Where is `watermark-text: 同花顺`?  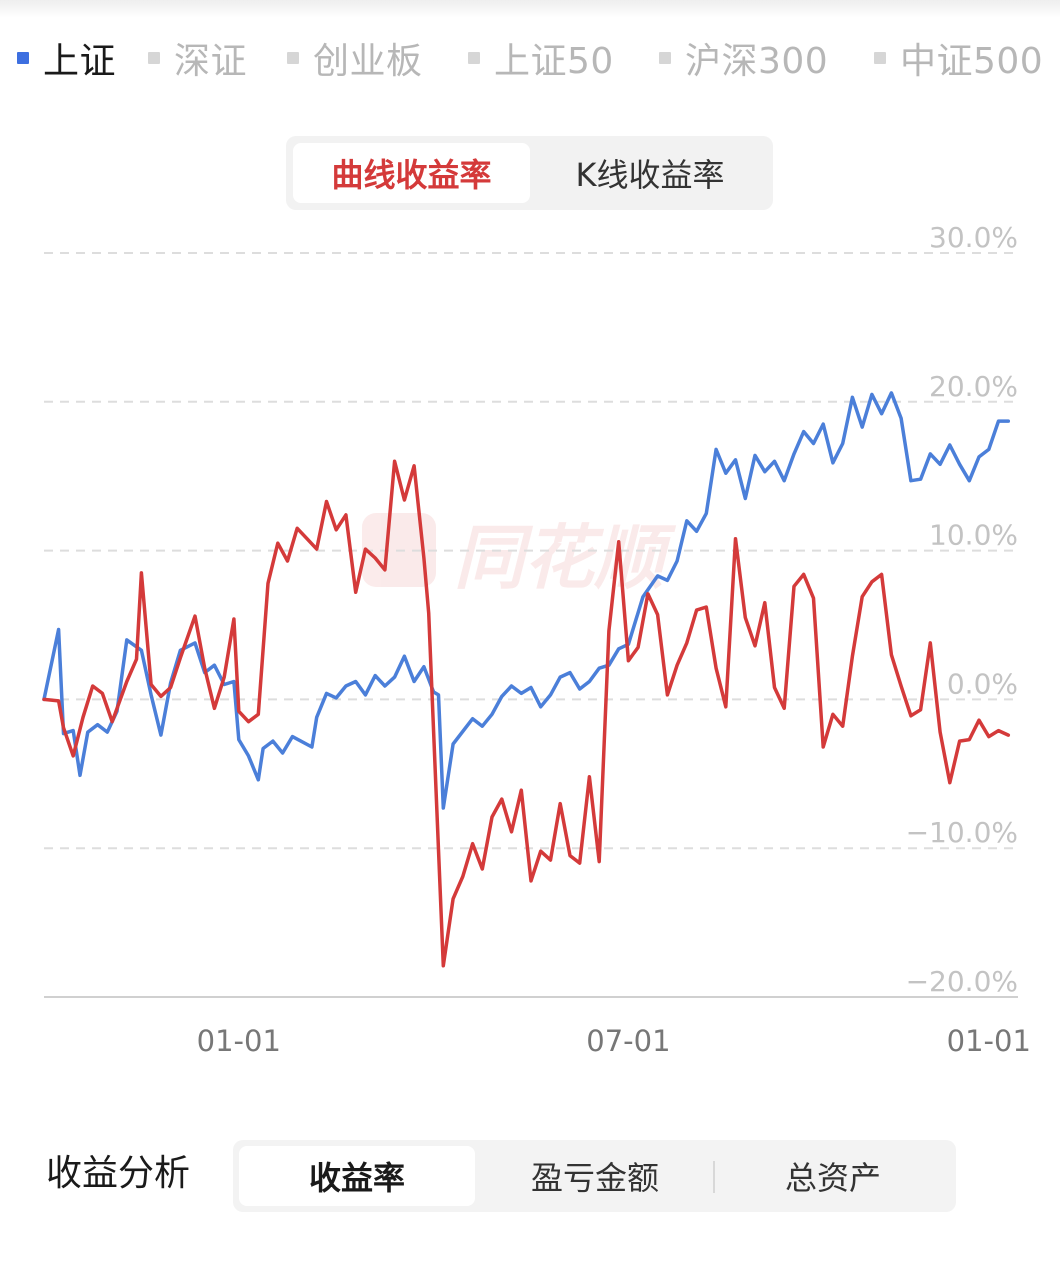 watermark-text: 同花顺 is located at coordinates (565, 558).